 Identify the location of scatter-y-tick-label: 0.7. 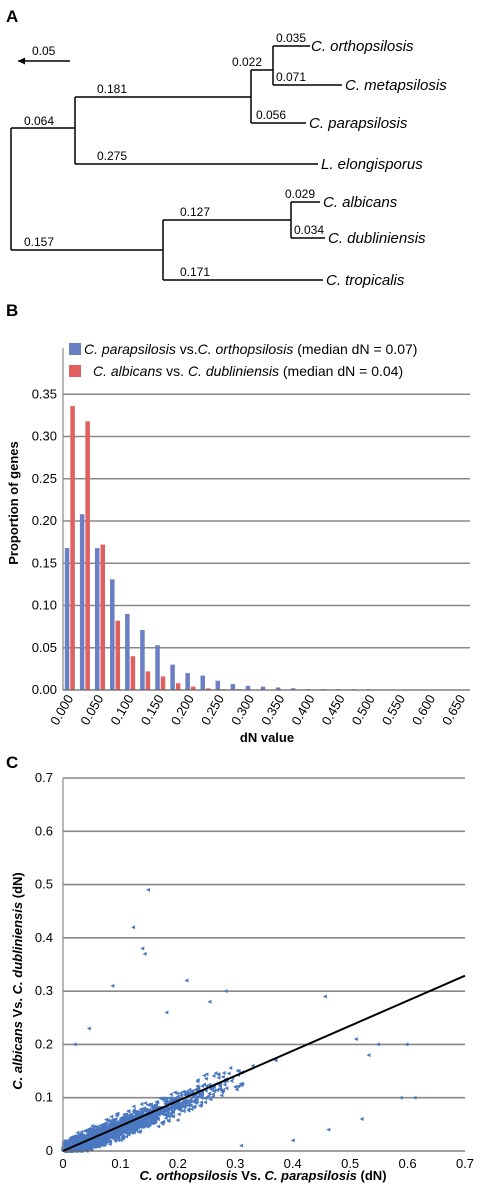
(44, 777).